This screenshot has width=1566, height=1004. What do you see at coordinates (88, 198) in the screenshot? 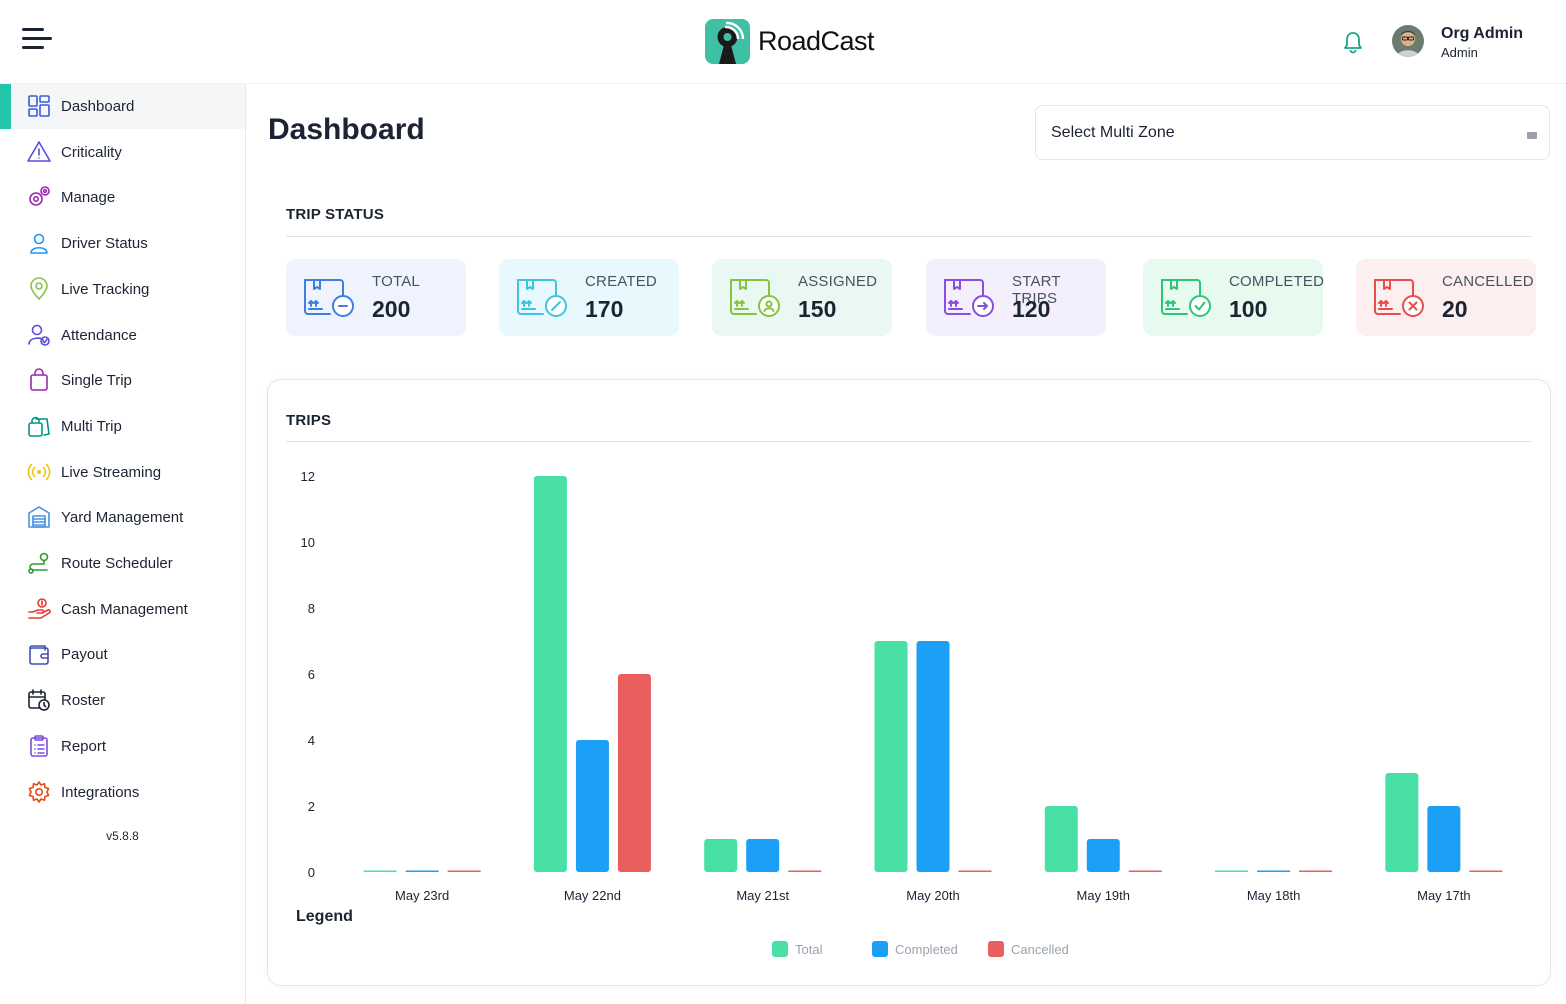
I see `sidebar-item-label: Manage` at bounding box center [88, 198].